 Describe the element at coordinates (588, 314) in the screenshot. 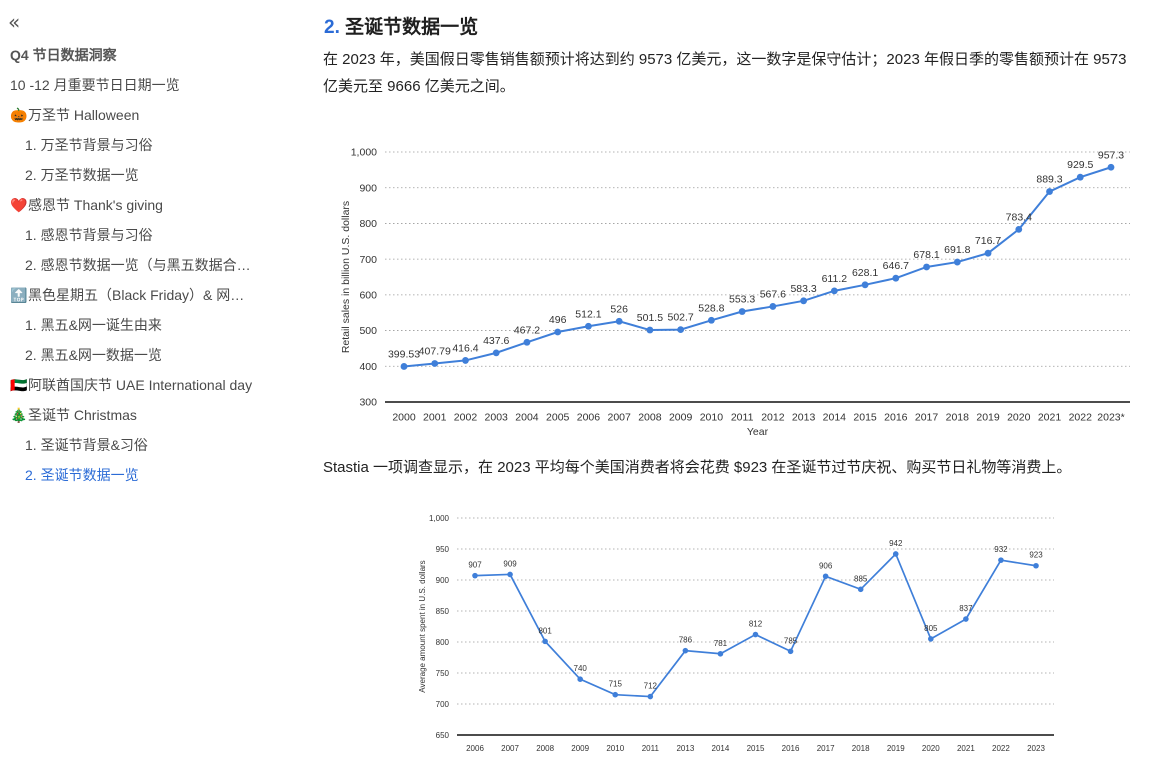

I see `data-label: 512.1` at that location.